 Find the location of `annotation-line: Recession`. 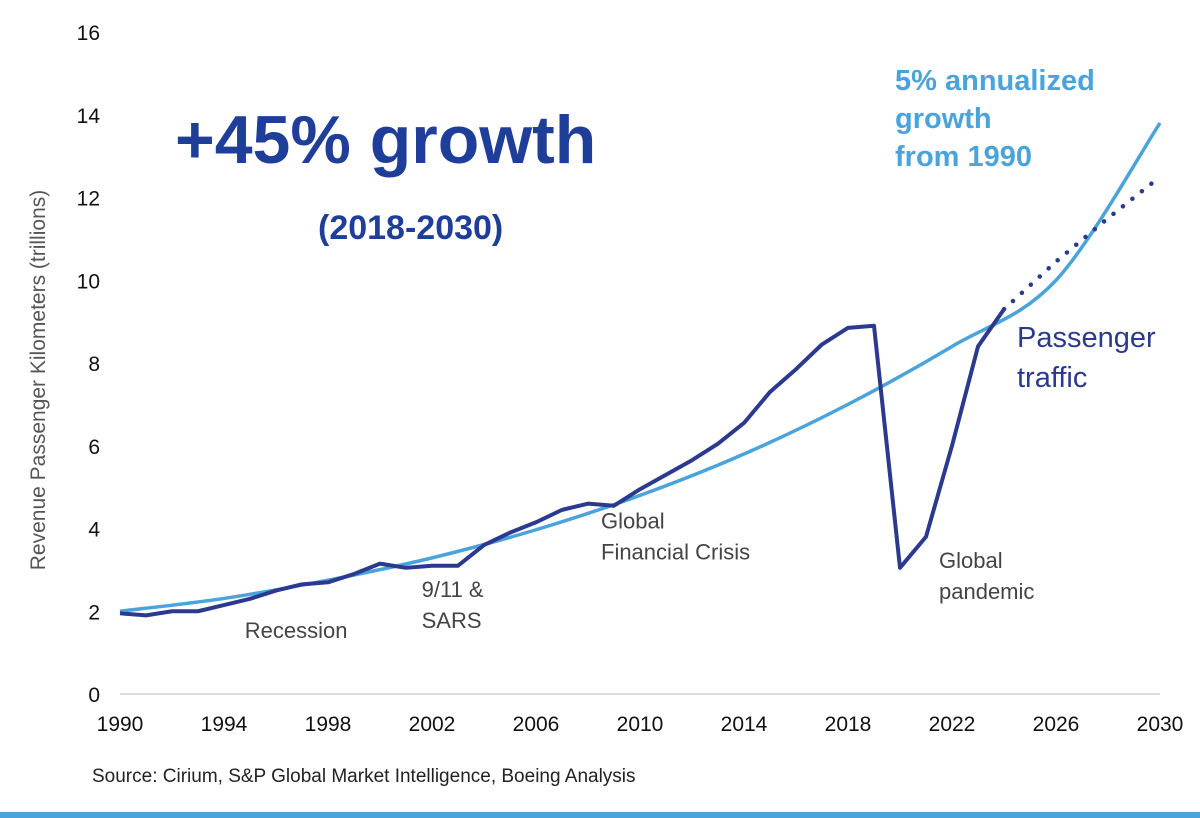

annotation-line: Recession is located at coordinates (296, 630).